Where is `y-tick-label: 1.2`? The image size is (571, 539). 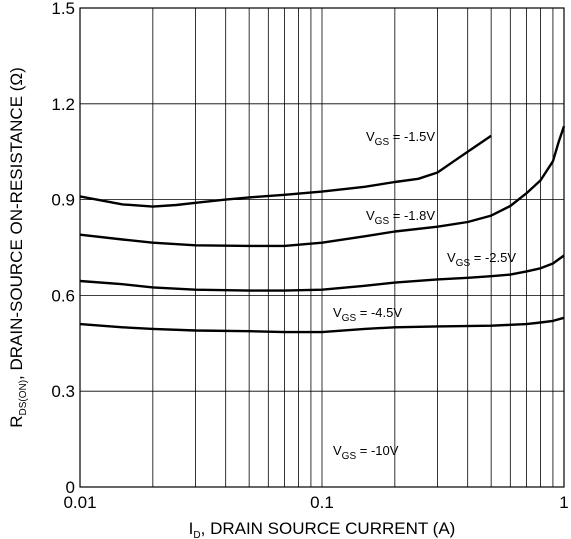
y-tick-label: 1.2 is located at coordinates (63, 104).